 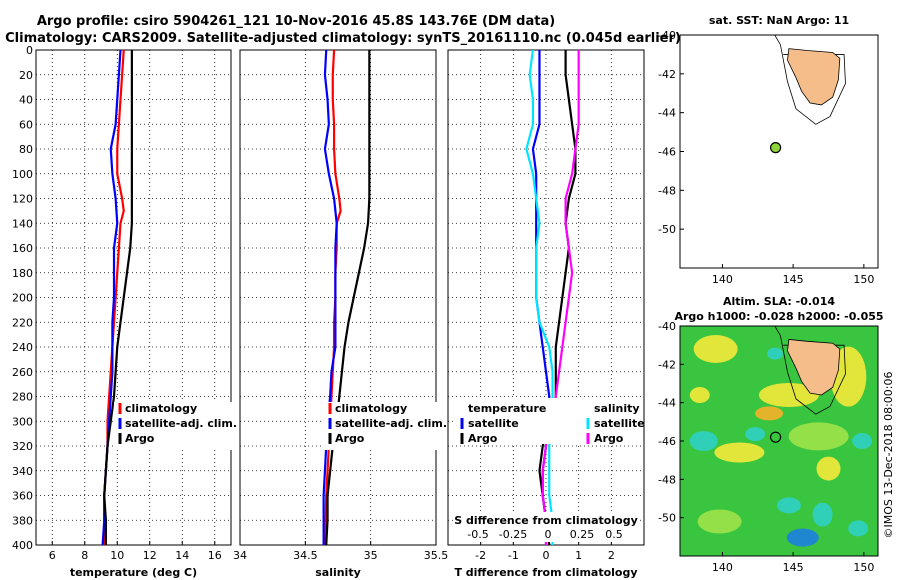 I want to click on map-title: Altim. SLA: -0.014, so click(x=779, y=301).